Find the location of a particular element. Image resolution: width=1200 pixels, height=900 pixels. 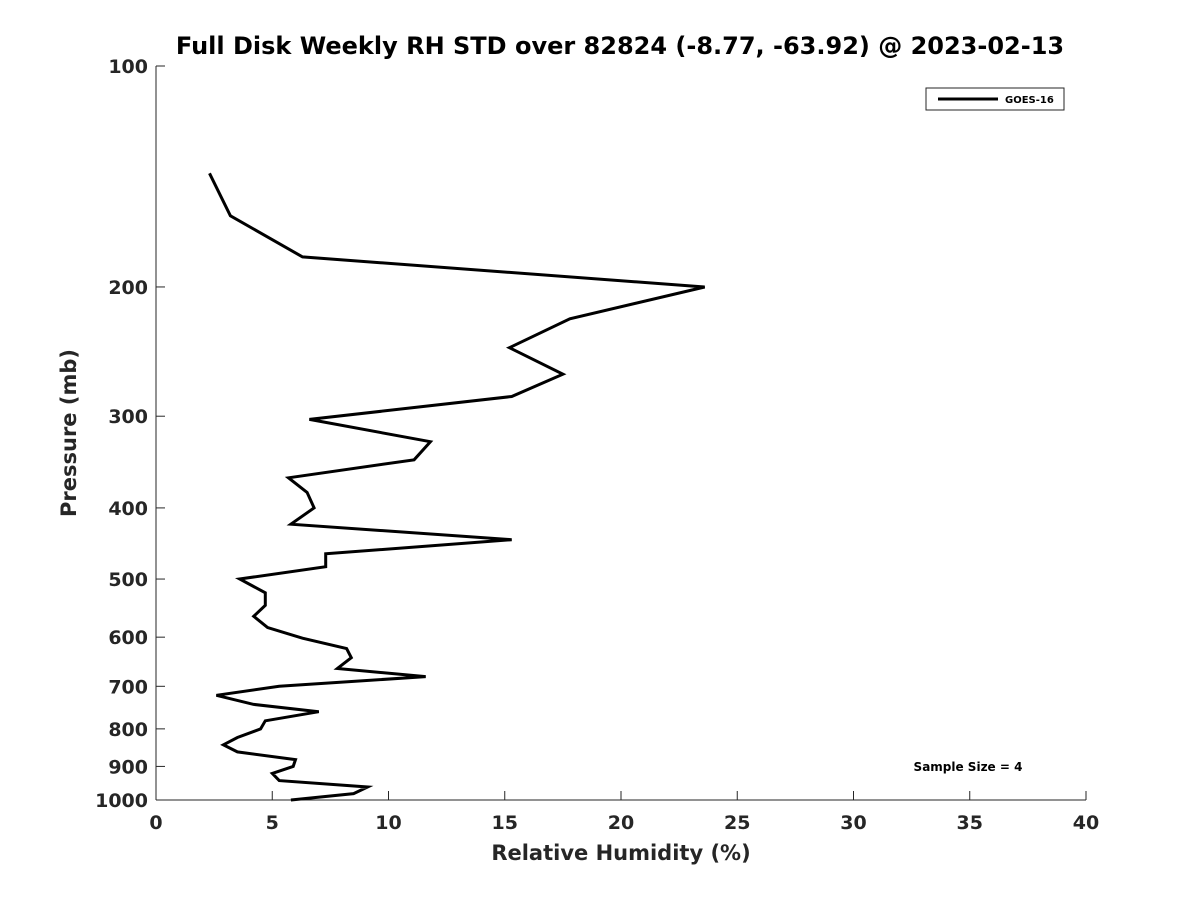

y-tick-label: 400 is located at coordinates (128, 509).